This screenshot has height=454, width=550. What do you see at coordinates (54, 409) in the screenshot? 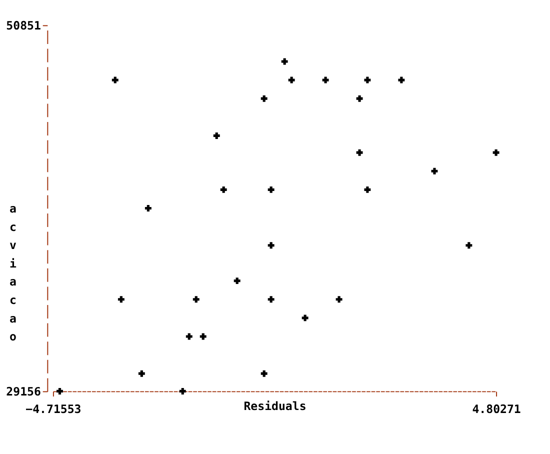
I see `x-tick-label: −4.71553` at bounding box center [54, 409].